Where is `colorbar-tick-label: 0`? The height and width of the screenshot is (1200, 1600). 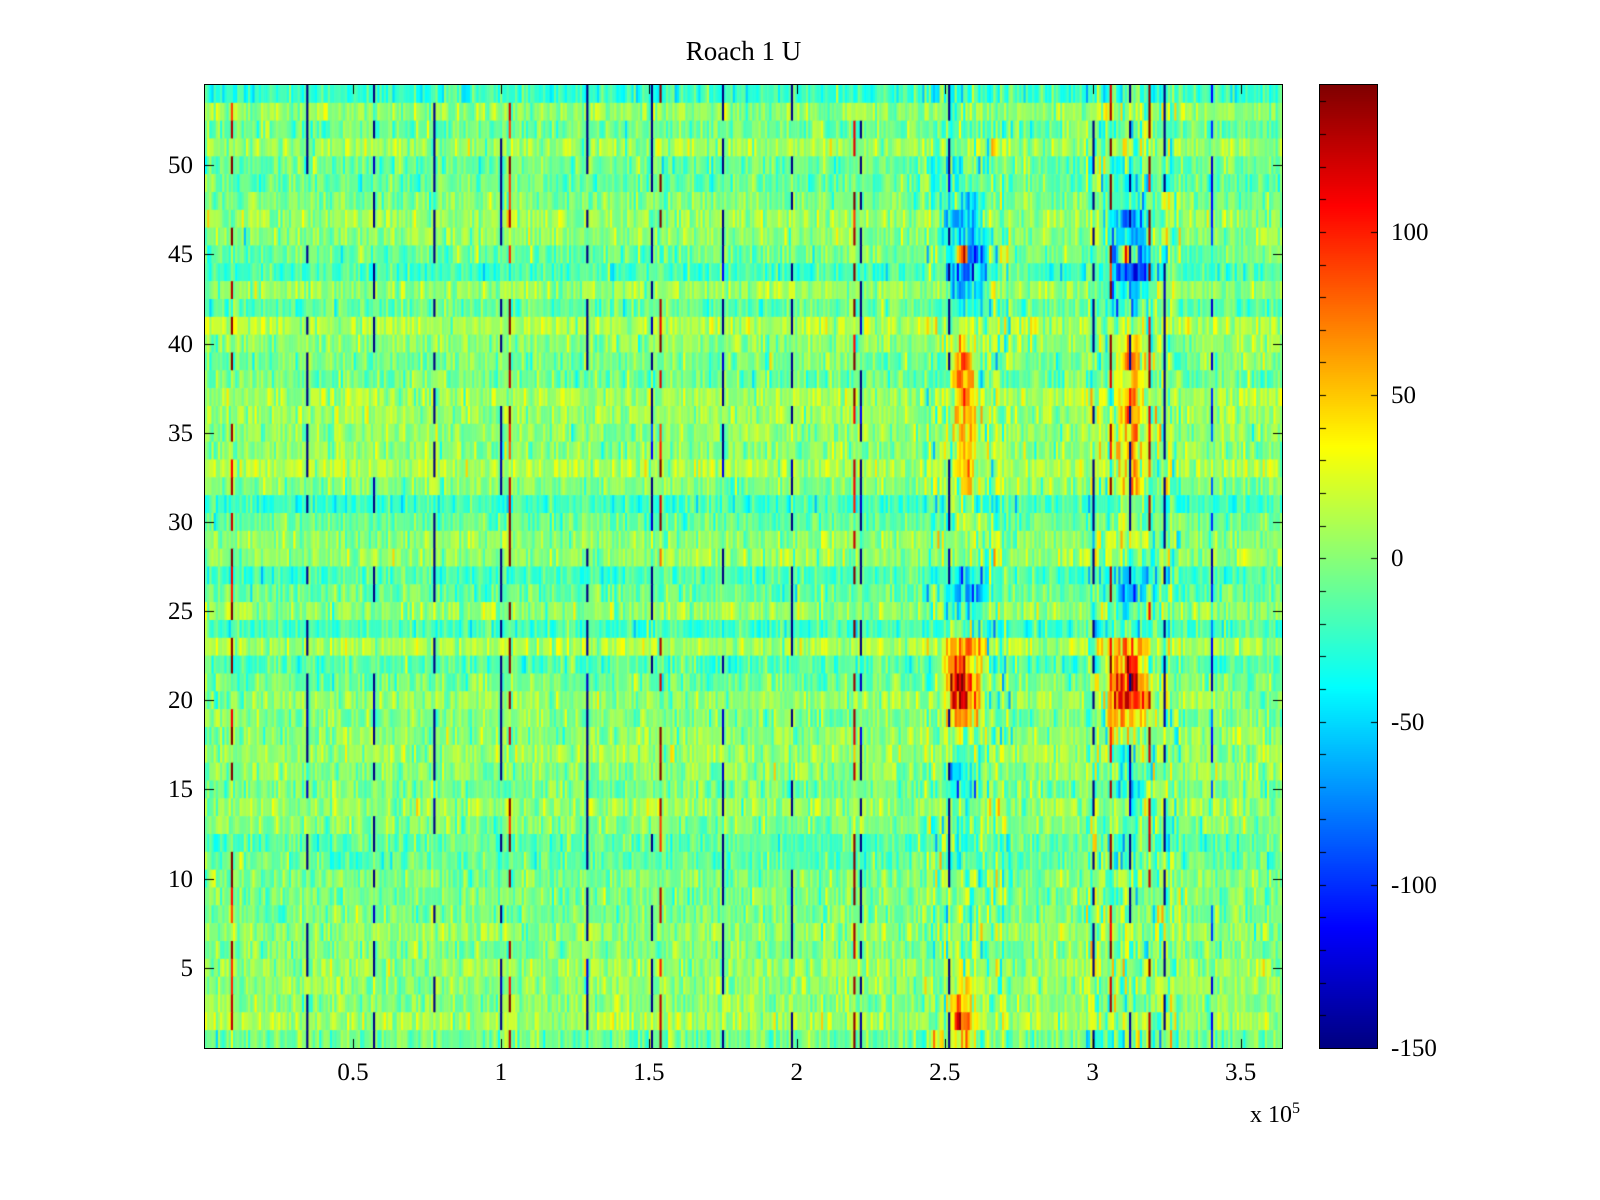
colorbar-tick-label: 0 is located at coordinates (1397, 559).